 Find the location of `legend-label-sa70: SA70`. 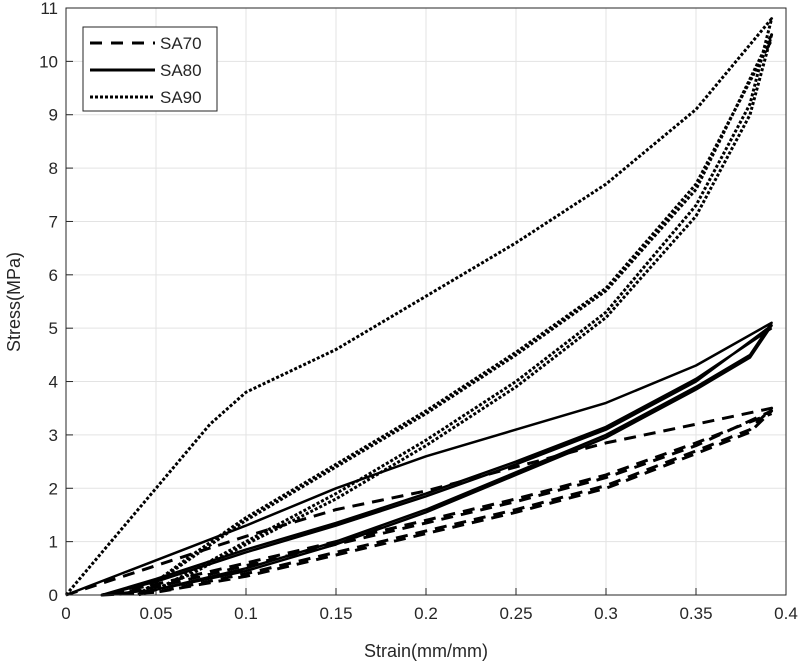

legend-label-sa70: SA70 is located at coordinates (181, 43).